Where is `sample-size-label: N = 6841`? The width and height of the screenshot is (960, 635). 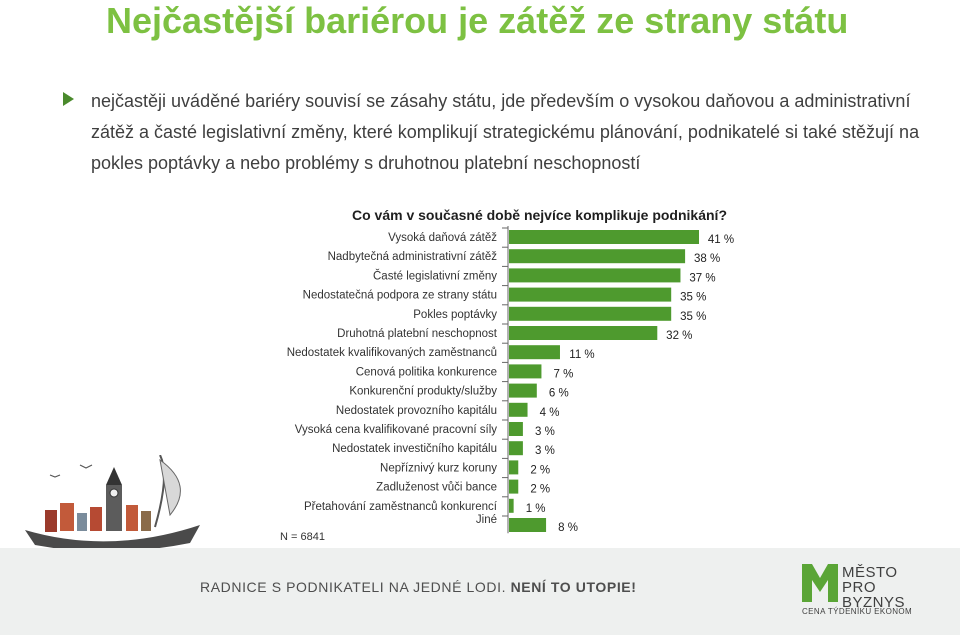 sample-size-label: N = 6841 is located at coordinates (302, 537).